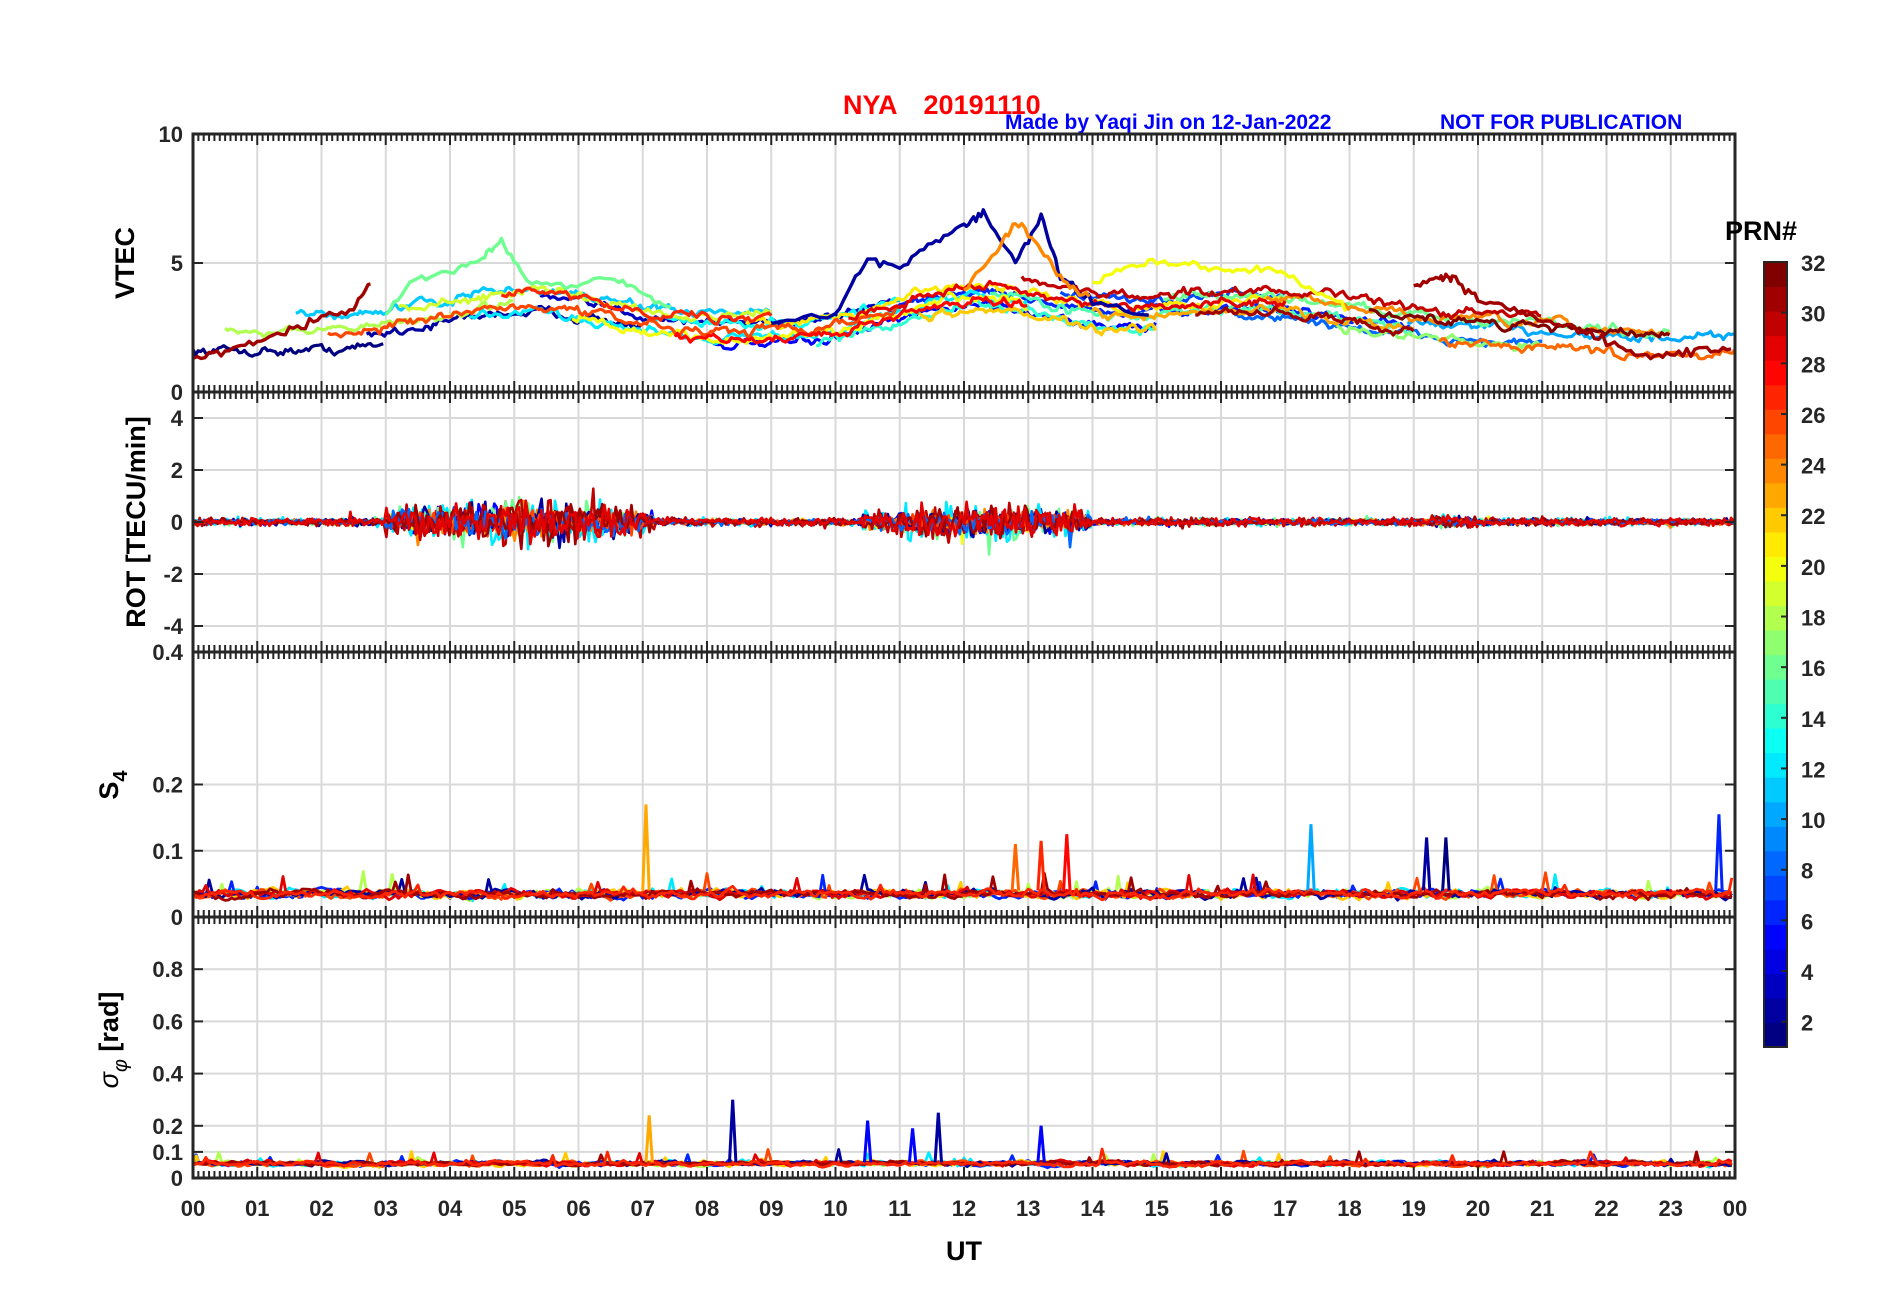 Image resolution: width=1902 pixels, height=1292 pixels. I want to click on colorbar-tick-label: 24, so click(1813, 466).